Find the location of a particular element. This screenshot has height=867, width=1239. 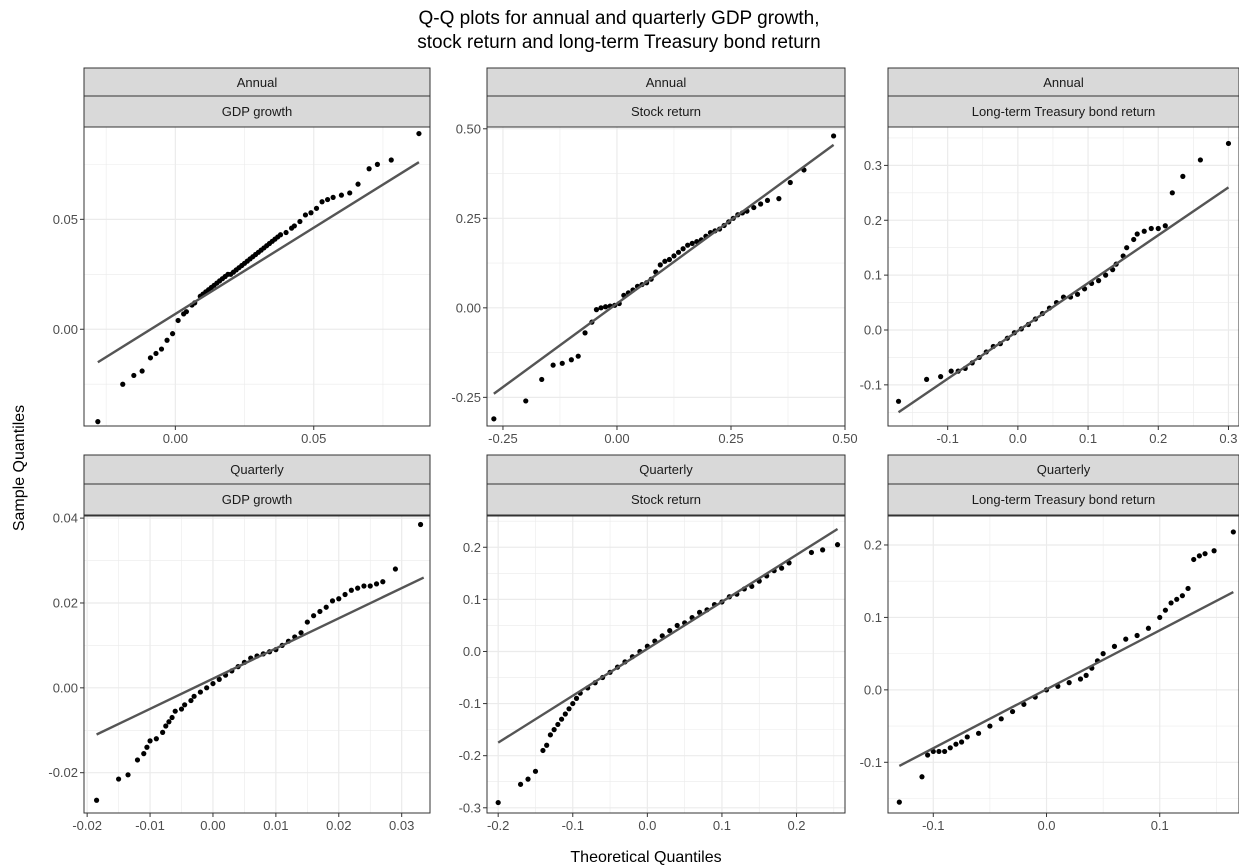

x-tick-label: 0.01 is located at coordinates (275, 825).